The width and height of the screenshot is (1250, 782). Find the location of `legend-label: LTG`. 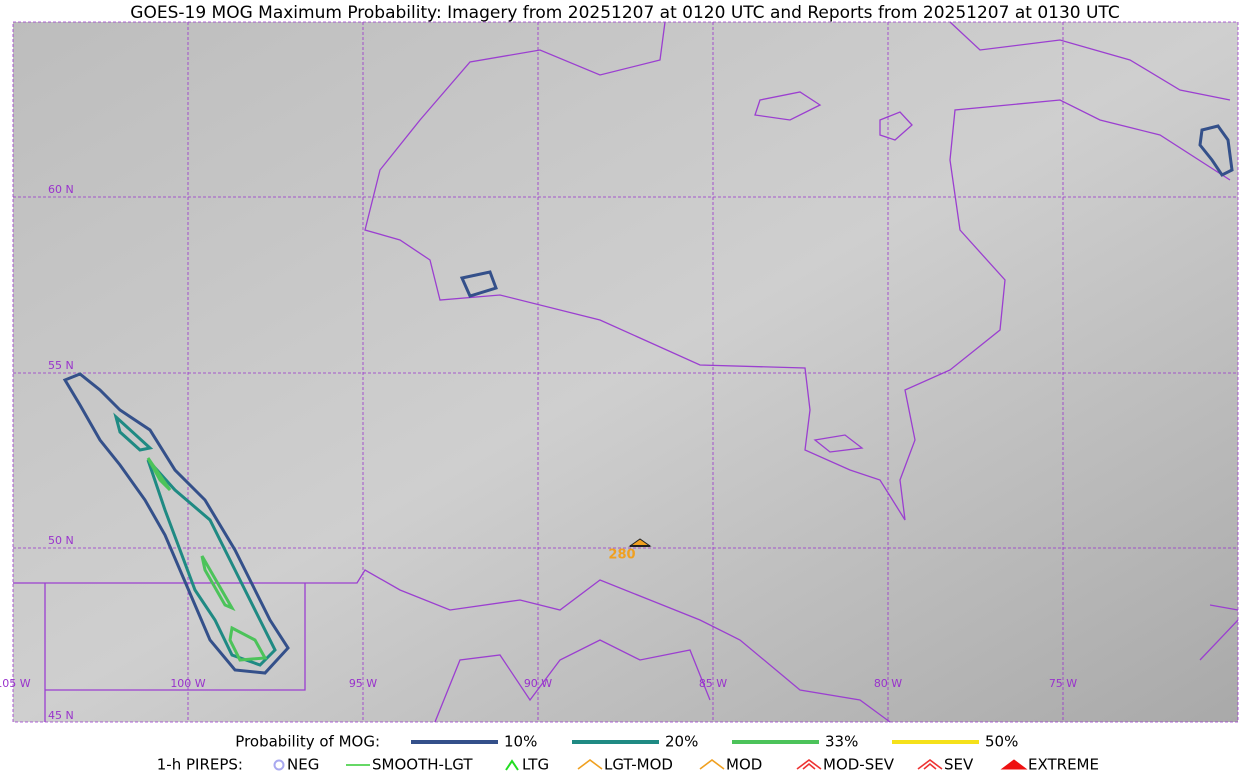

legend-label: LTG is located at coordinates (535, 765).